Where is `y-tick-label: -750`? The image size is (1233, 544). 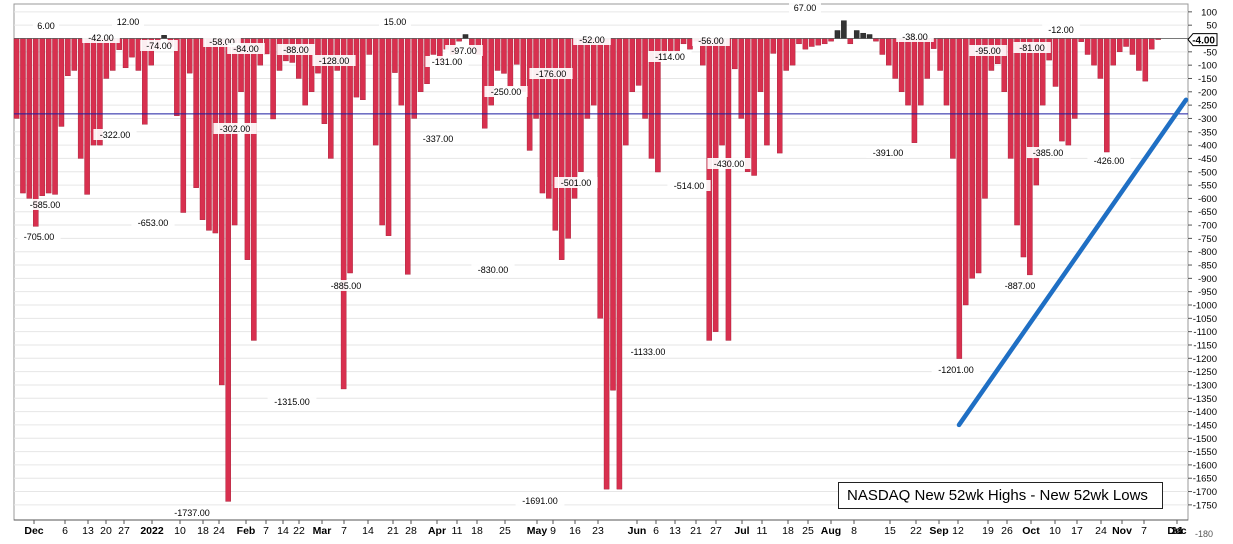
y-tick-label: -750 is located at coordinates (1207, 239).